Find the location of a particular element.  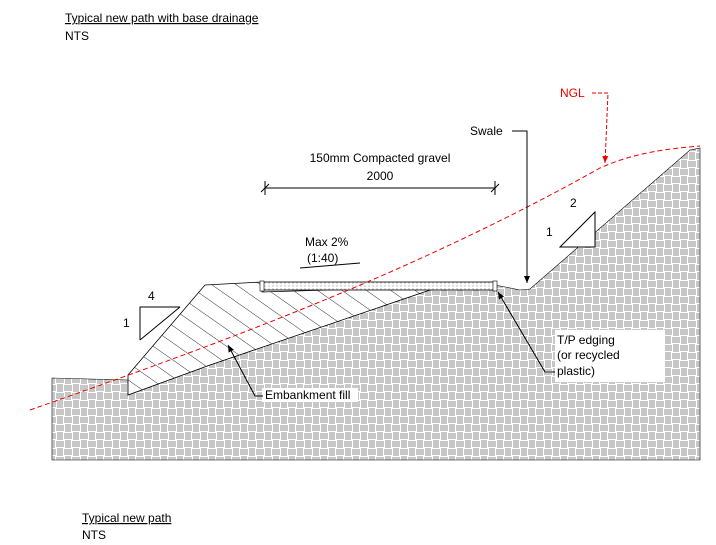

embankment-leader is located at coordinates (245, 370).